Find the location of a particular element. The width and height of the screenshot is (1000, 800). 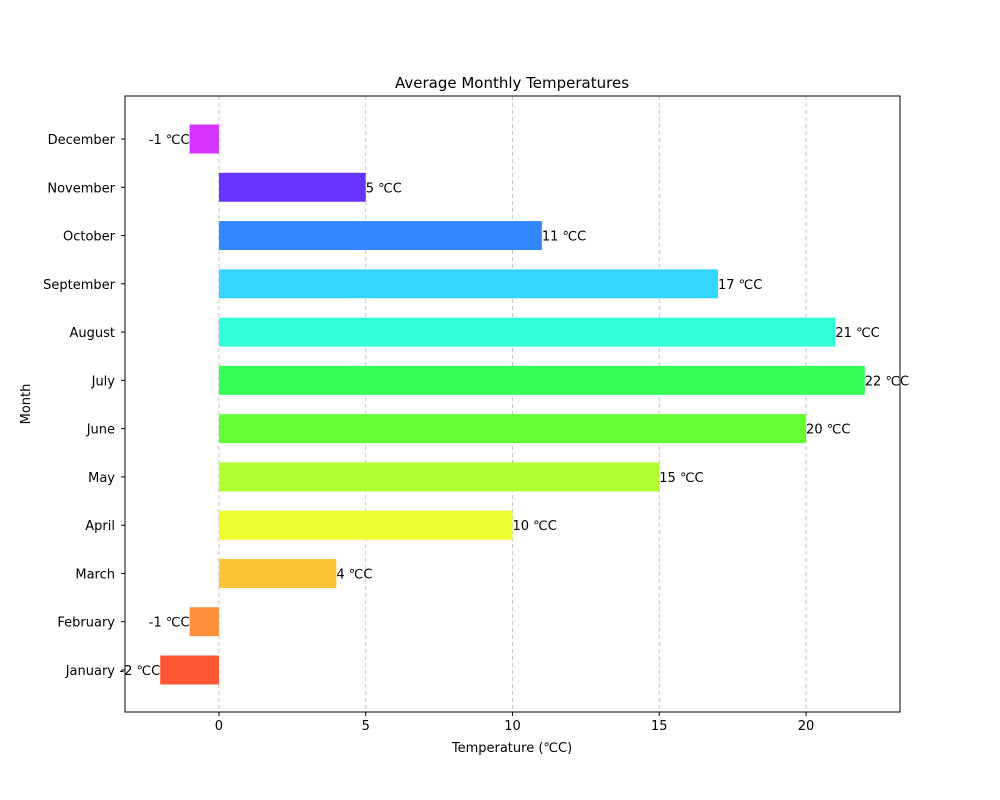

data-label: -2 ℃C is located at coordinates (139, 671).